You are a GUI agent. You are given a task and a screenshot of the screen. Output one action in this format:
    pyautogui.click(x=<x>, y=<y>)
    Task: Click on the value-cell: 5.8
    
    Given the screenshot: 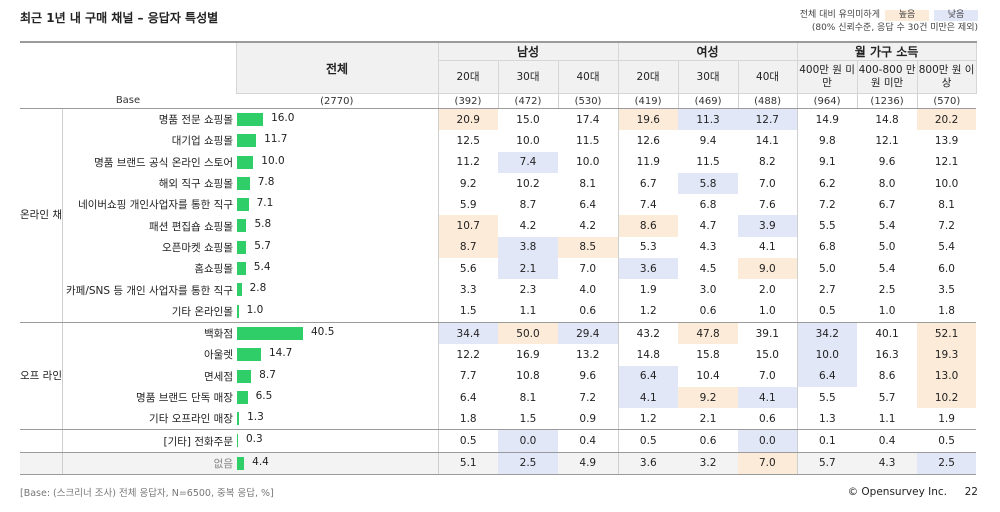 What is the action you would take?
    pyautogui.click(x=708, y=183)
    